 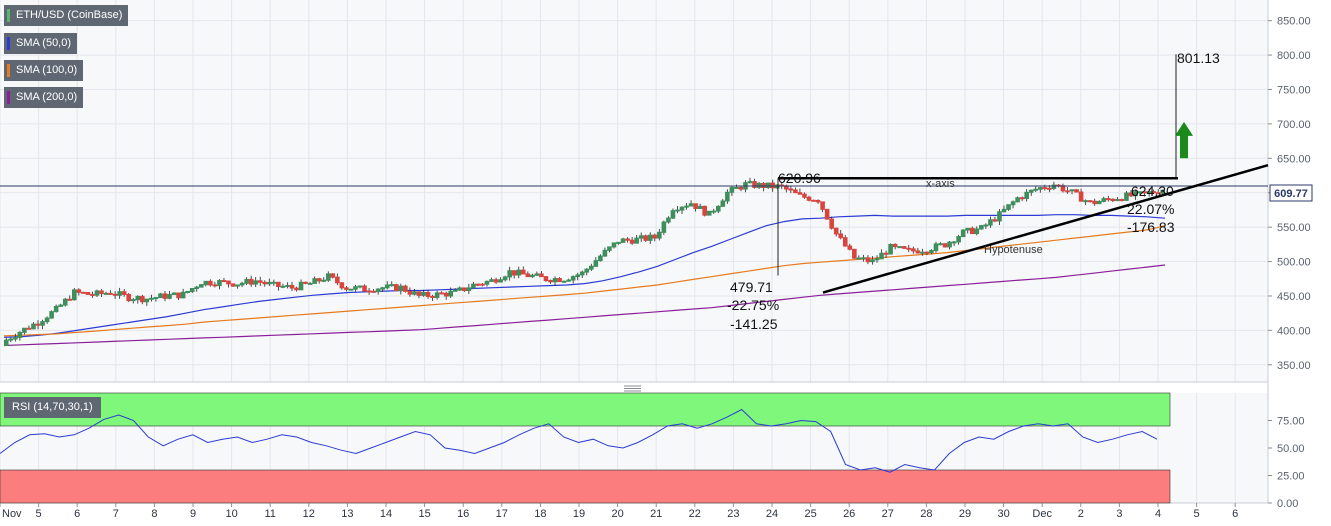 I want to click on sma50-legend: SMA (50,0), so click(x=41, y=43).